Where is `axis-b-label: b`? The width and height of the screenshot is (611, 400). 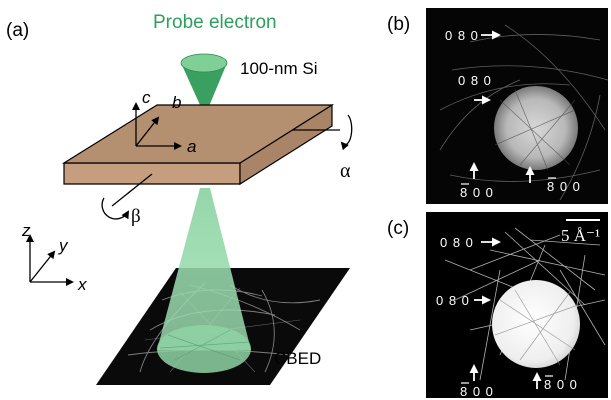
axis-b-label: b is located at coordinates (176, 102).